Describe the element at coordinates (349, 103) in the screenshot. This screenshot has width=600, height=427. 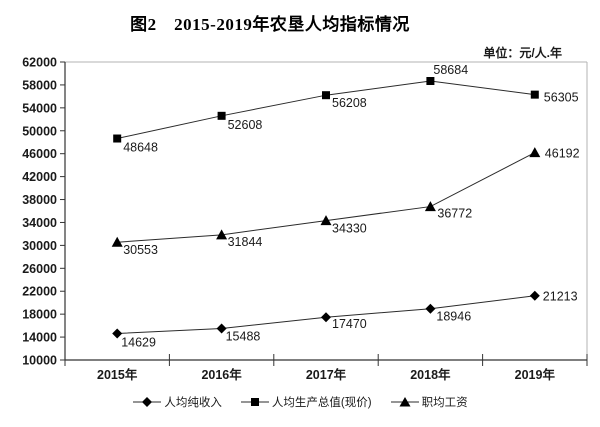
I see `data-label: 56208` at that location.